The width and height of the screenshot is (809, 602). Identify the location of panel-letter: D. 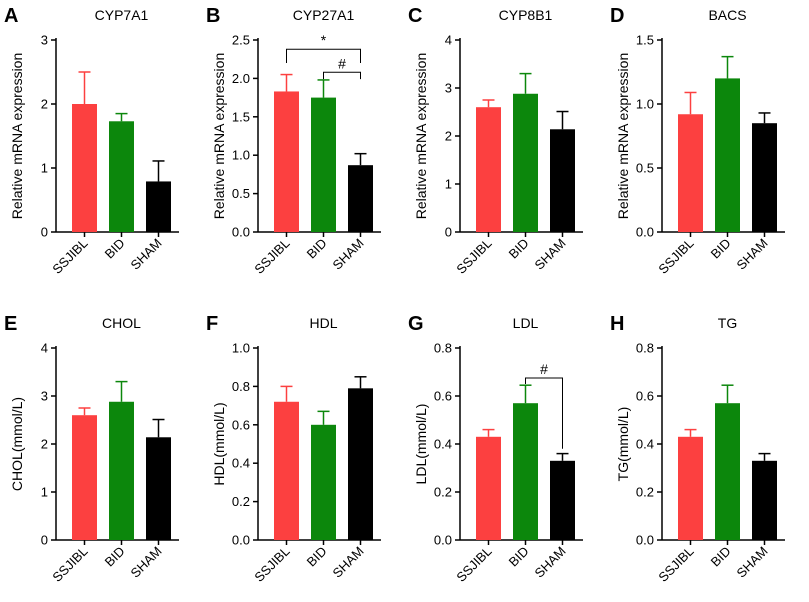
(617, 16).